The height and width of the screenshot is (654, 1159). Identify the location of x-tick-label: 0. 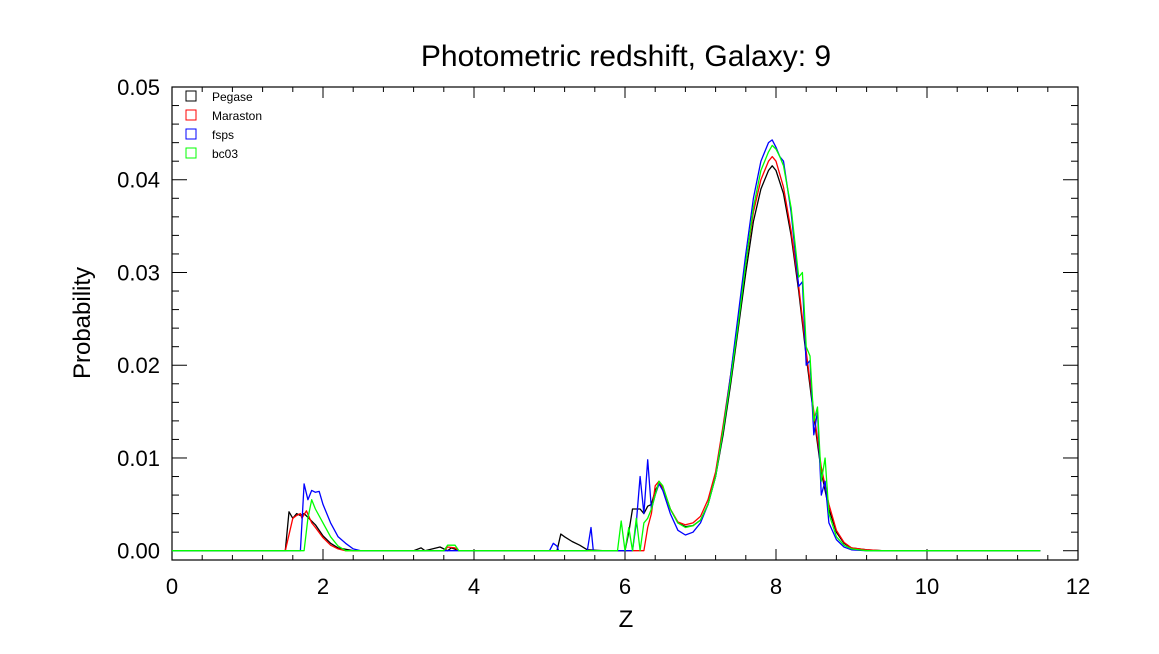
(172, 586).